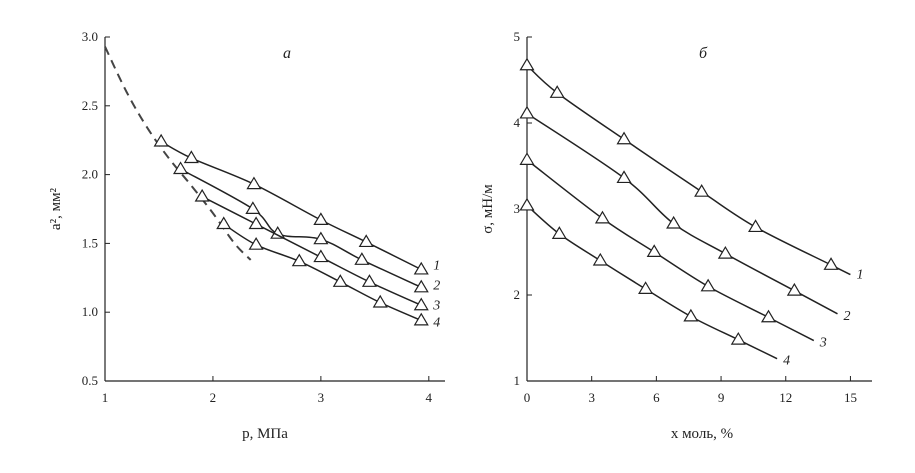  I want to click on series-3-line, so click(311, 250).